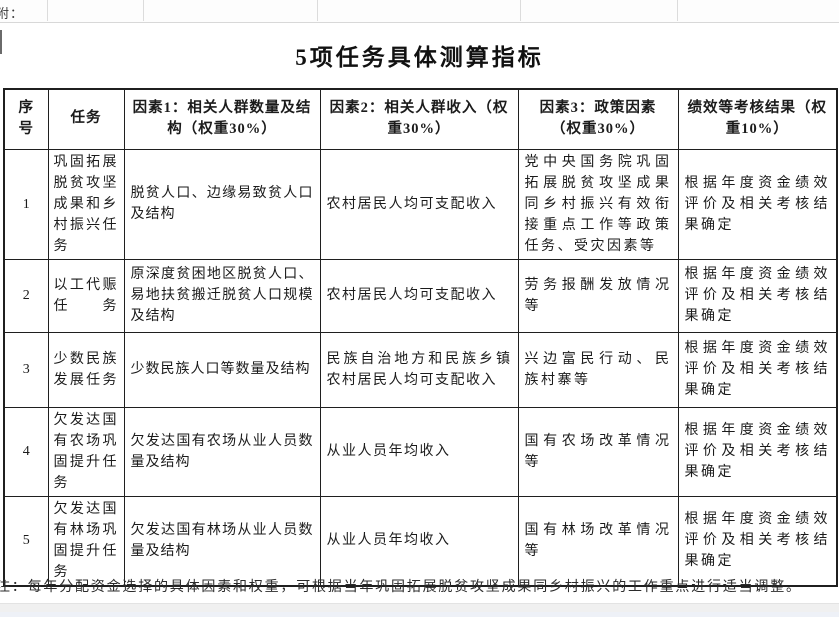 The width and height of the screenshot is (839, 617). Describe the element at coordinates (419, 608) in the screenshot. I see `bottom-gray-strip` at that location.